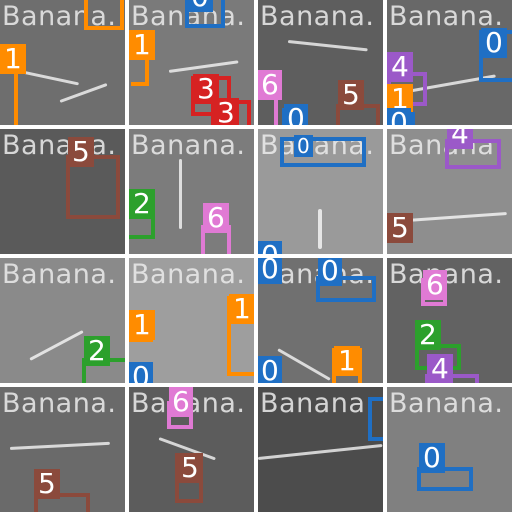 Image resolution: width=512 pixels, height=512 pixels. Describe the element at coordinates (320, 320) in the screenshot. I see `tile-11: Banana. 0 0 0 1` at that location.